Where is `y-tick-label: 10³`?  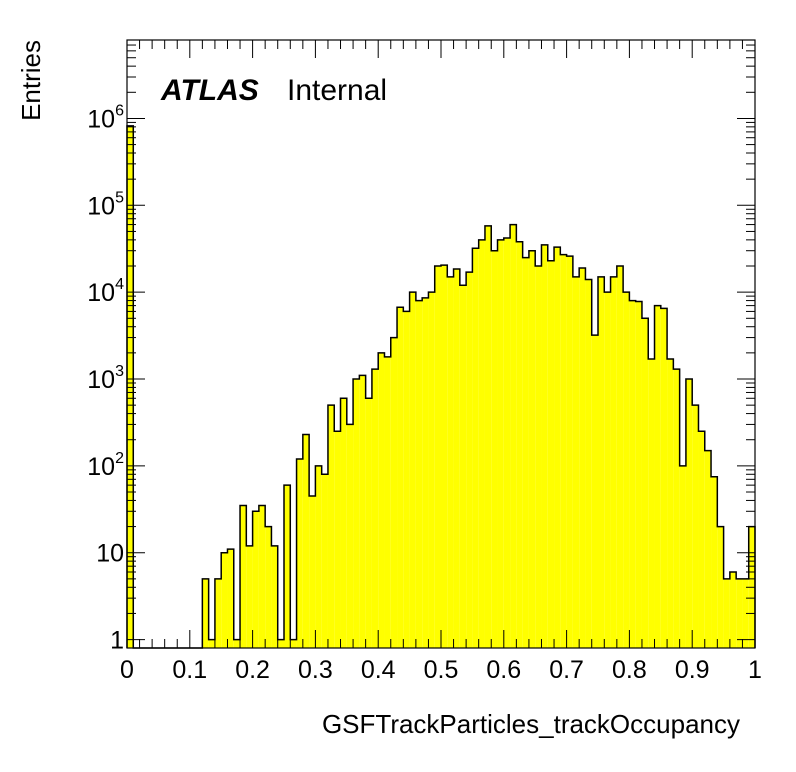
y-tick-label: 10³ is located at coordinates (105, 378).